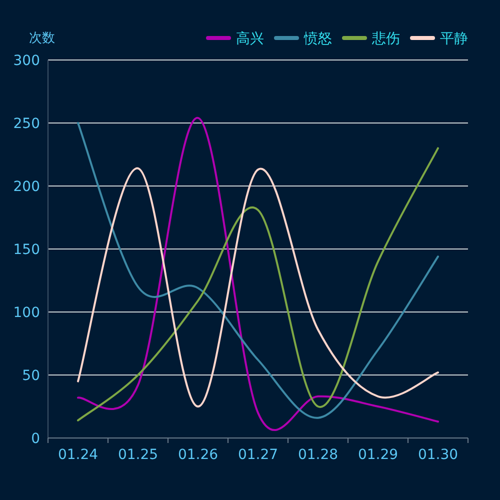 This screenshot has width=500, height=500. What do you see at coordinates (318, 455) in the screenshot?
I see `x-tick-label: 01.28` at bounding box center [318, 455].